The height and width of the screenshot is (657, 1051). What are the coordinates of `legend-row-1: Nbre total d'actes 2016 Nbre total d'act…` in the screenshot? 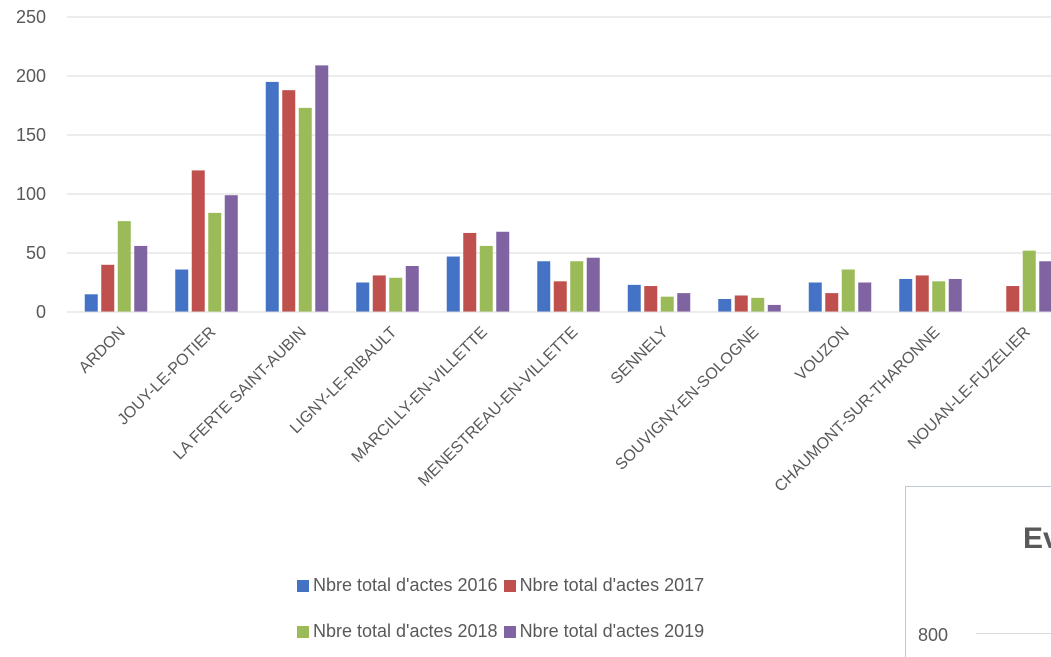 It's located at (503, 585).